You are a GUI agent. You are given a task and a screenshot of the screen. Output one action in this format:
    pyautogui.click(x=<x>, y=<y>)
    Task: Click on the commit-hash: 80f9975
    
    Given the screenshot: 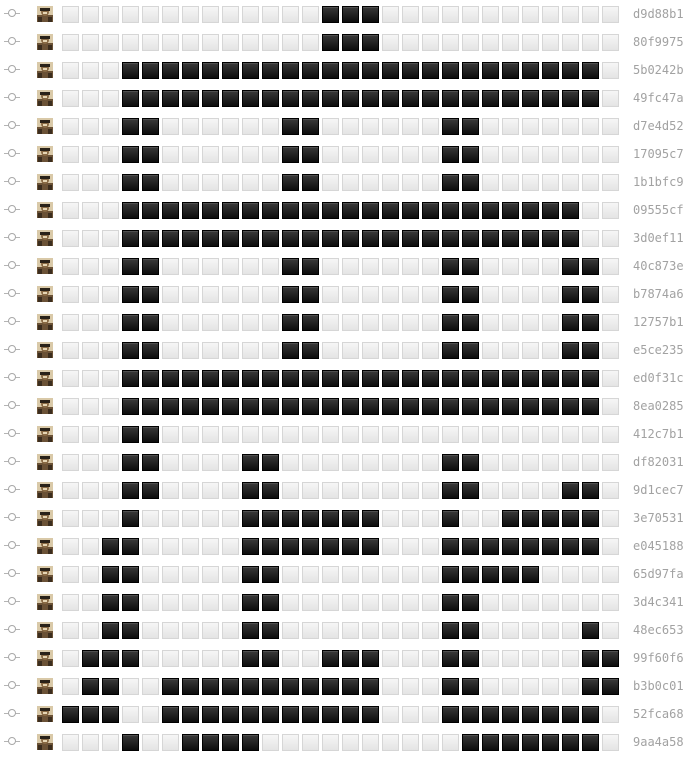 What is the action you would take?
    pyautogui.click(x=658, y=42)
    